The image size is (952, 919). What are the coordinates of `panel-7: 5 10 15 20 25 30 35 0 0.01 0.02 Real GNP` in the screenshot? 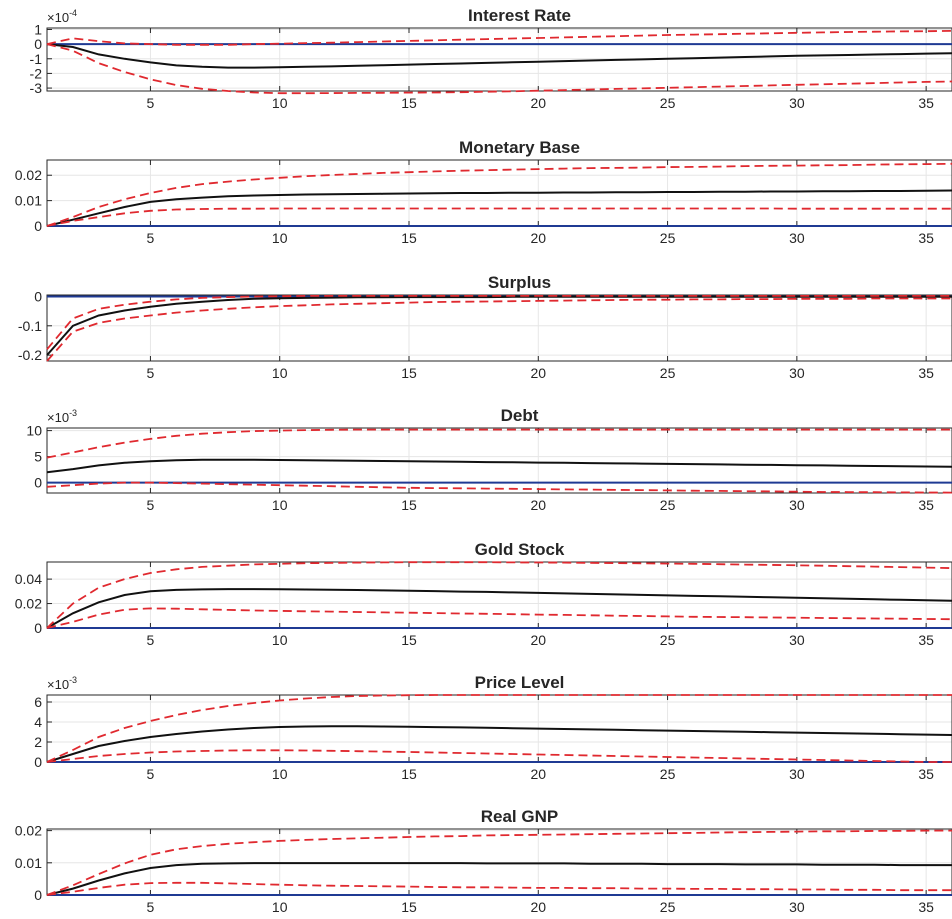 It's located at (483, 861).